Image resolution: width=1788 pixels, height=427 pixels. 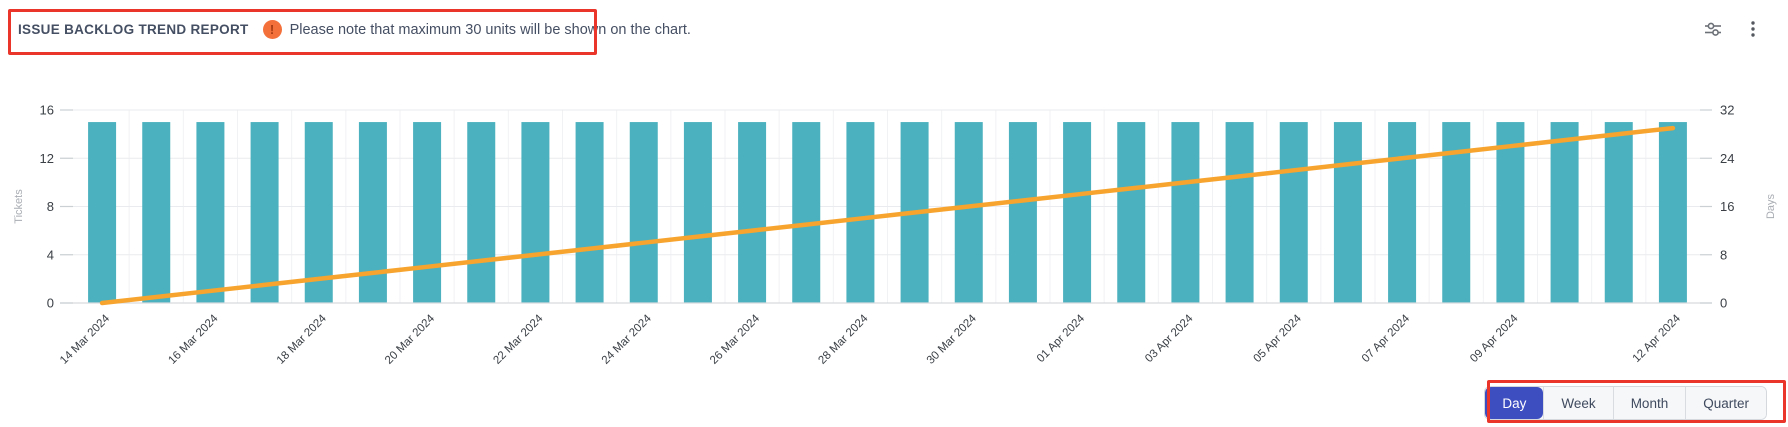 What do you see at coordinates (1727, 110) in the screenshot?
I see `right-tick-label: 32` at bounding box center [1727, 110].